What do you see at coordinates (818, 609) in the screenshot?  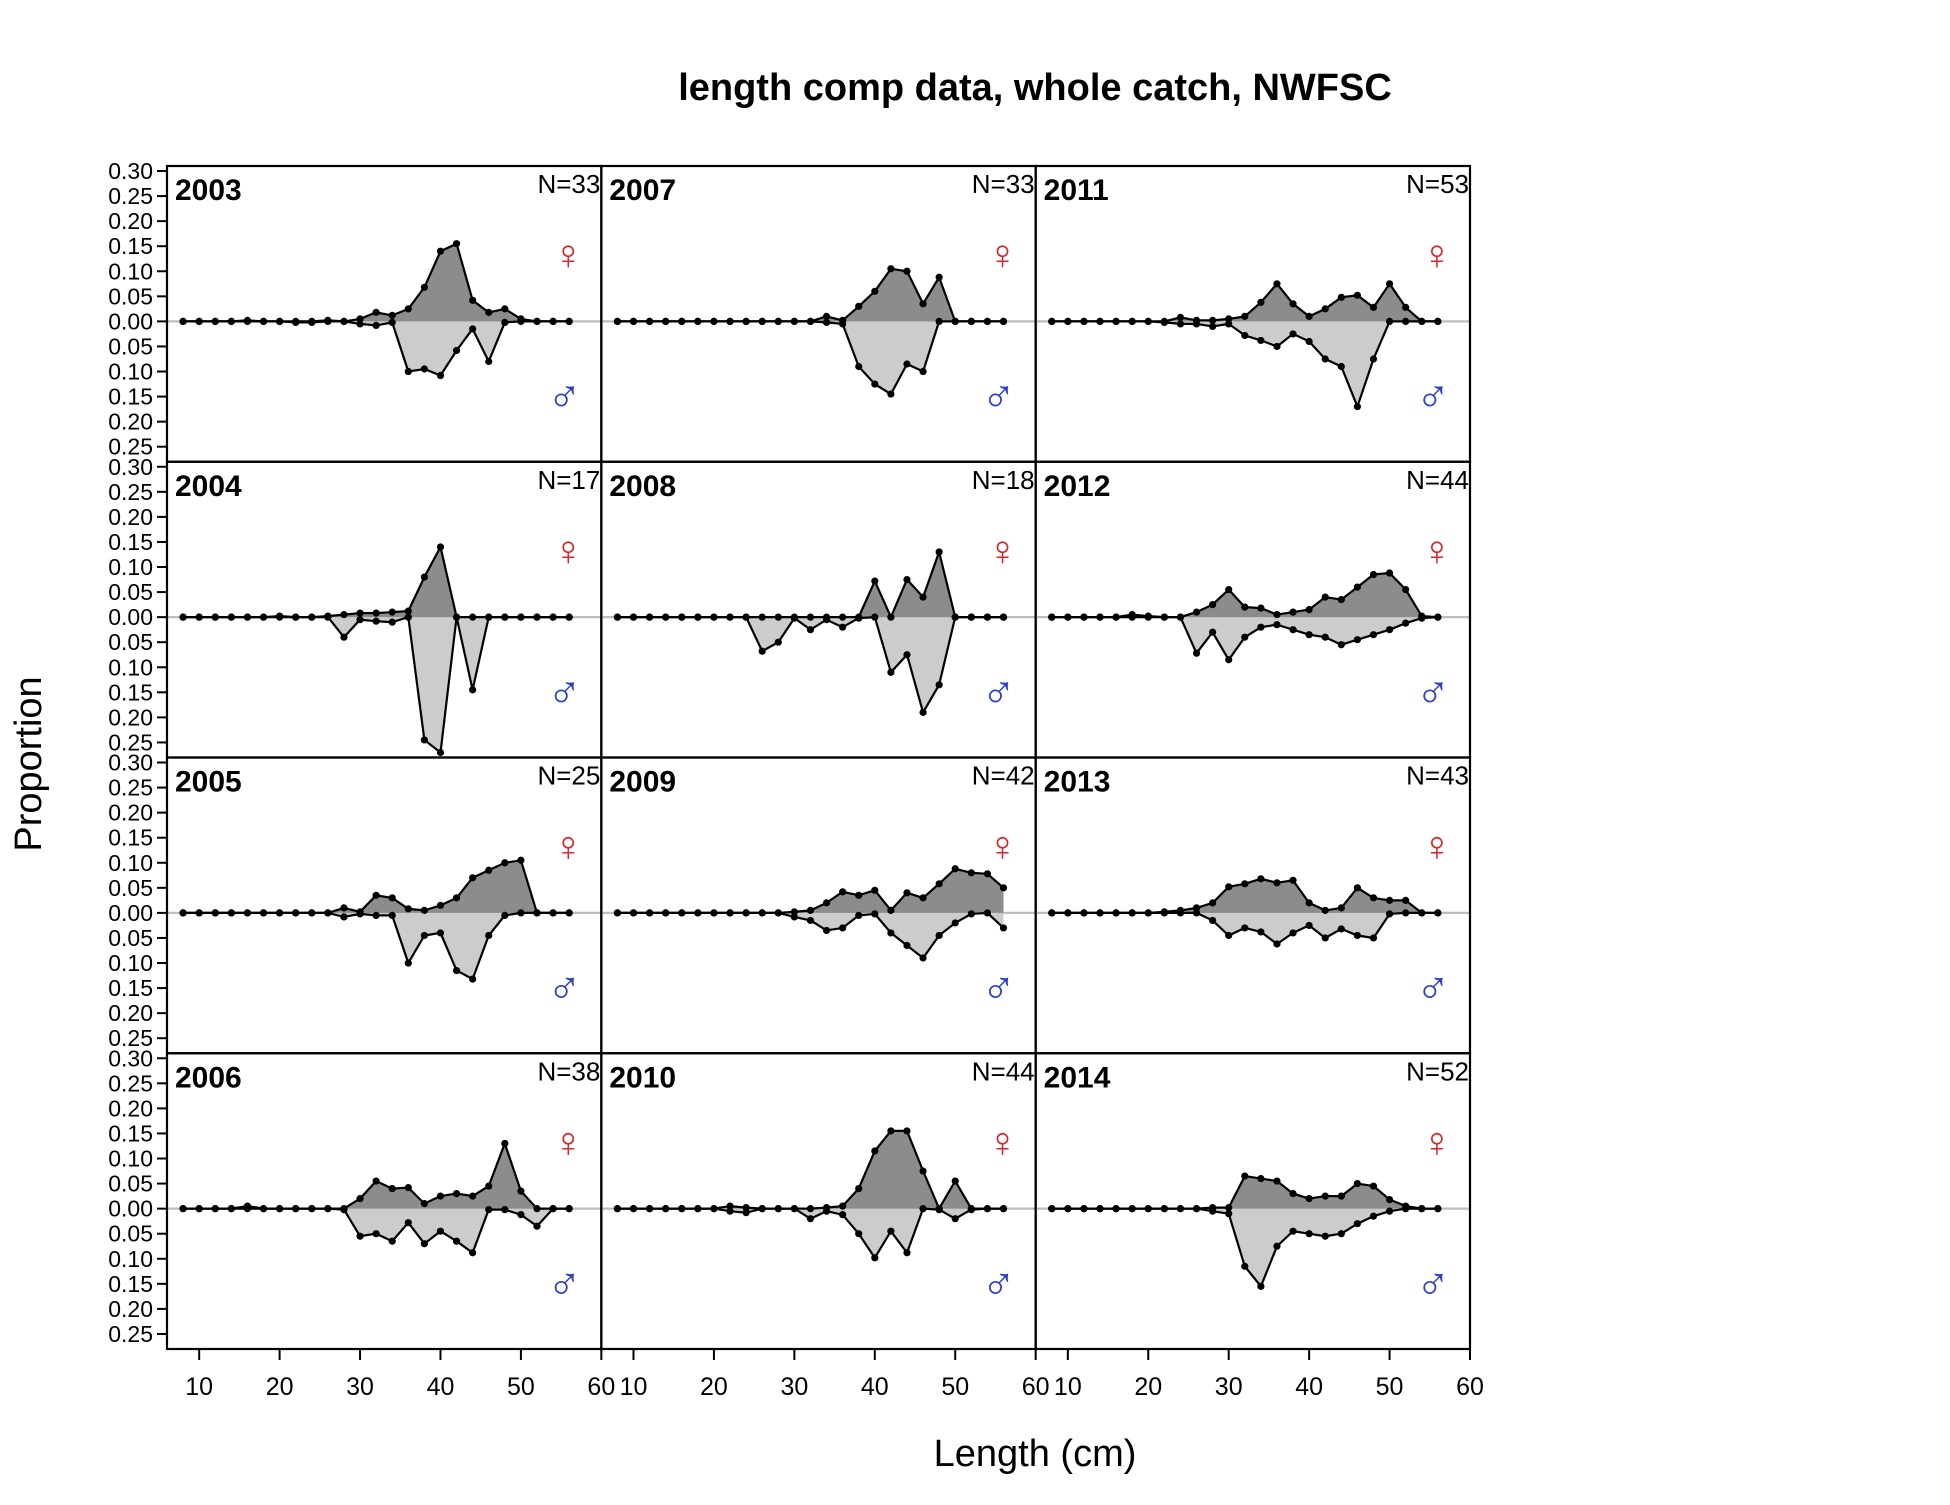 I see `panel-2008: 2008 N=18 ♀ ♂` at bounding box center [818, 609].